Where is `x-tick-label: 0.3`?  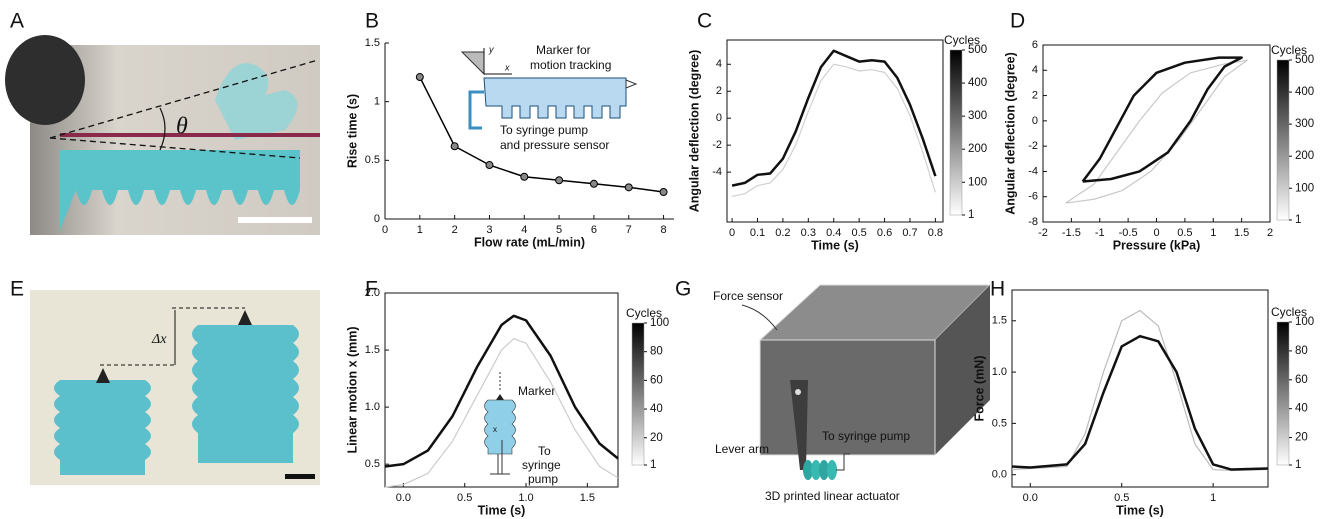
x-tick-label: 0.3 is located at coordinates (808, 233).